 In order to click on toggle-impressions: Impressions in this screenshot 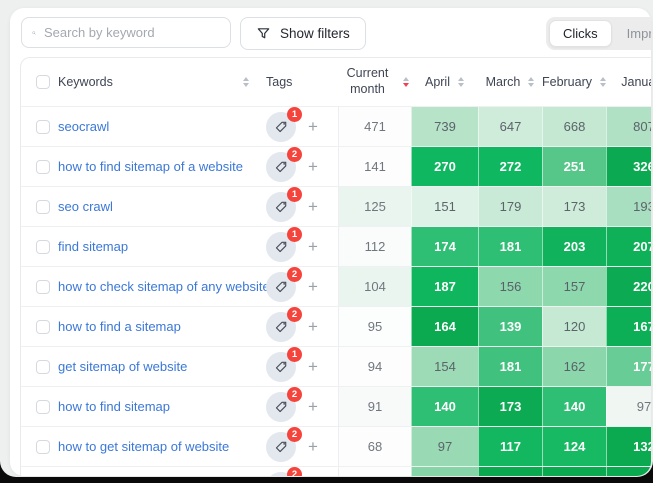, I will do `click(638, 33)`.